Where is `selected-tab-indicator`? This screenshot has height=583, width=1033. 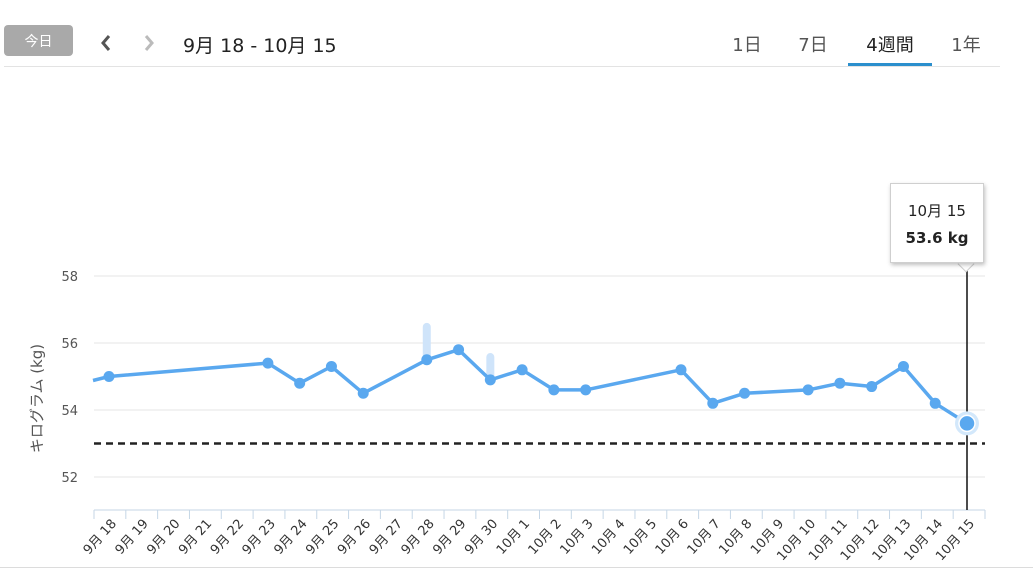 selected-tab-indicator is located at coordinates (890, 64).